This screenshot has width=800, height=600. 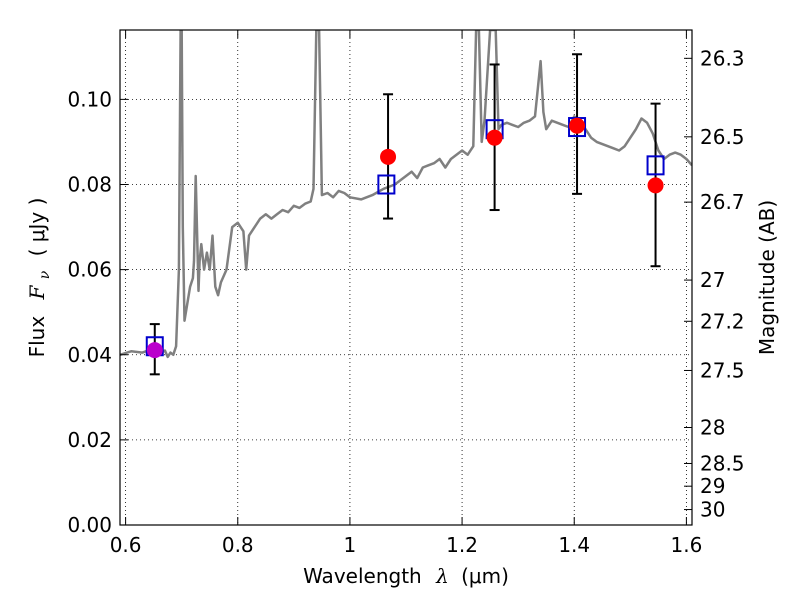 What do you see at coordinates (712, 280) in the screenshot?
I see `y2-tick-label: 27` at bounding box center [712, 280].